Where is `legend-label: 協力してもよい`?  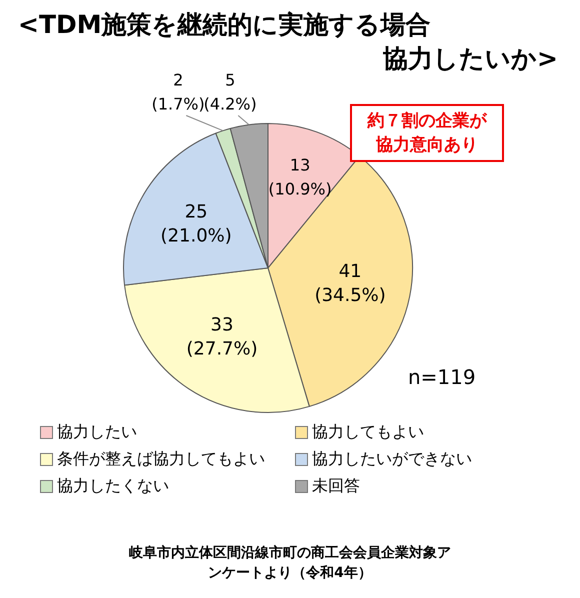
legend-label: 協力してもよい is located at coordinates (368, 432).